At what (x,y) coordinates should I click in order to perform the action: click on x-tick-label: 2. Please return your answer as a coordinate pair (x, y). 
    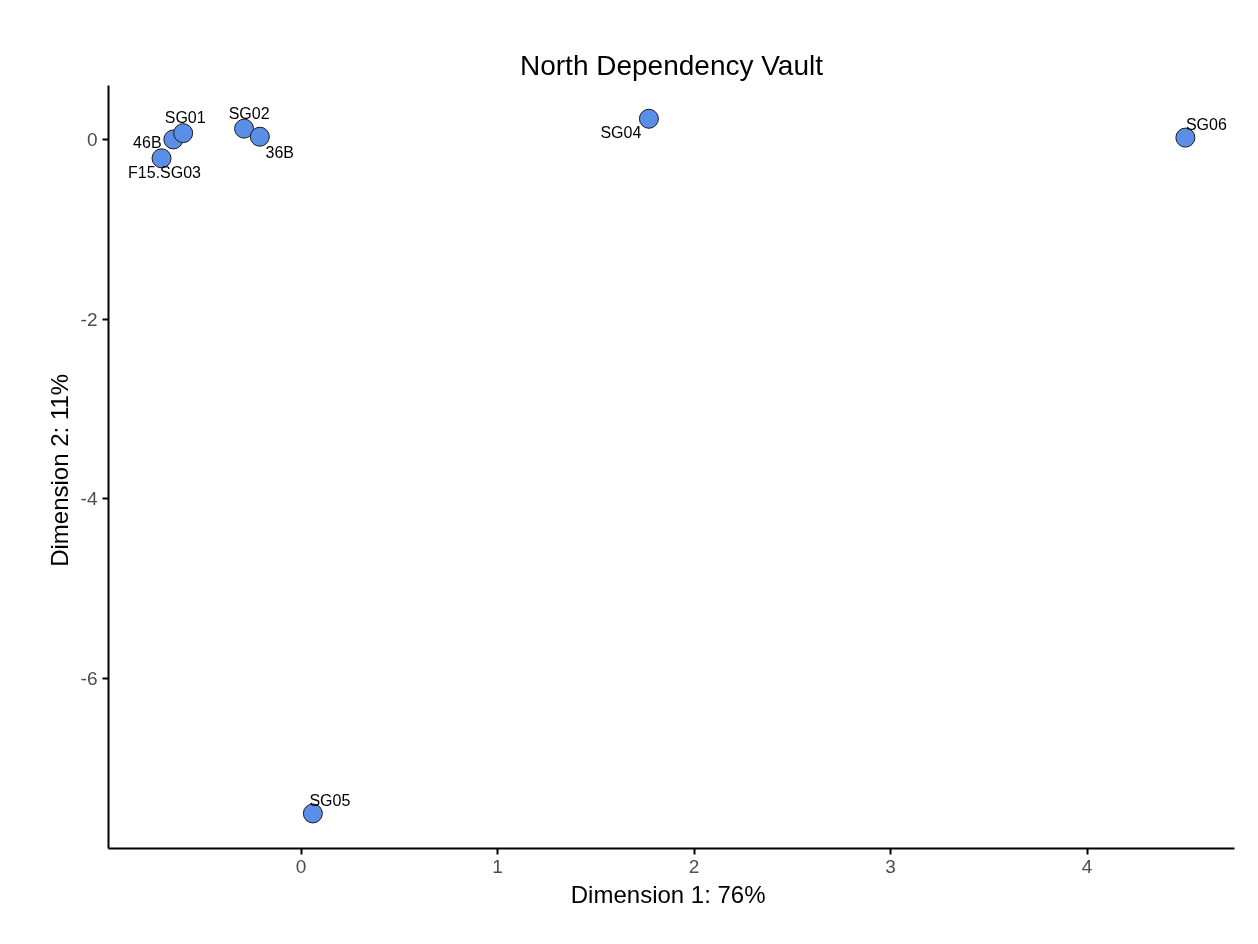
    Looking at the image, I should click on (694, 866).